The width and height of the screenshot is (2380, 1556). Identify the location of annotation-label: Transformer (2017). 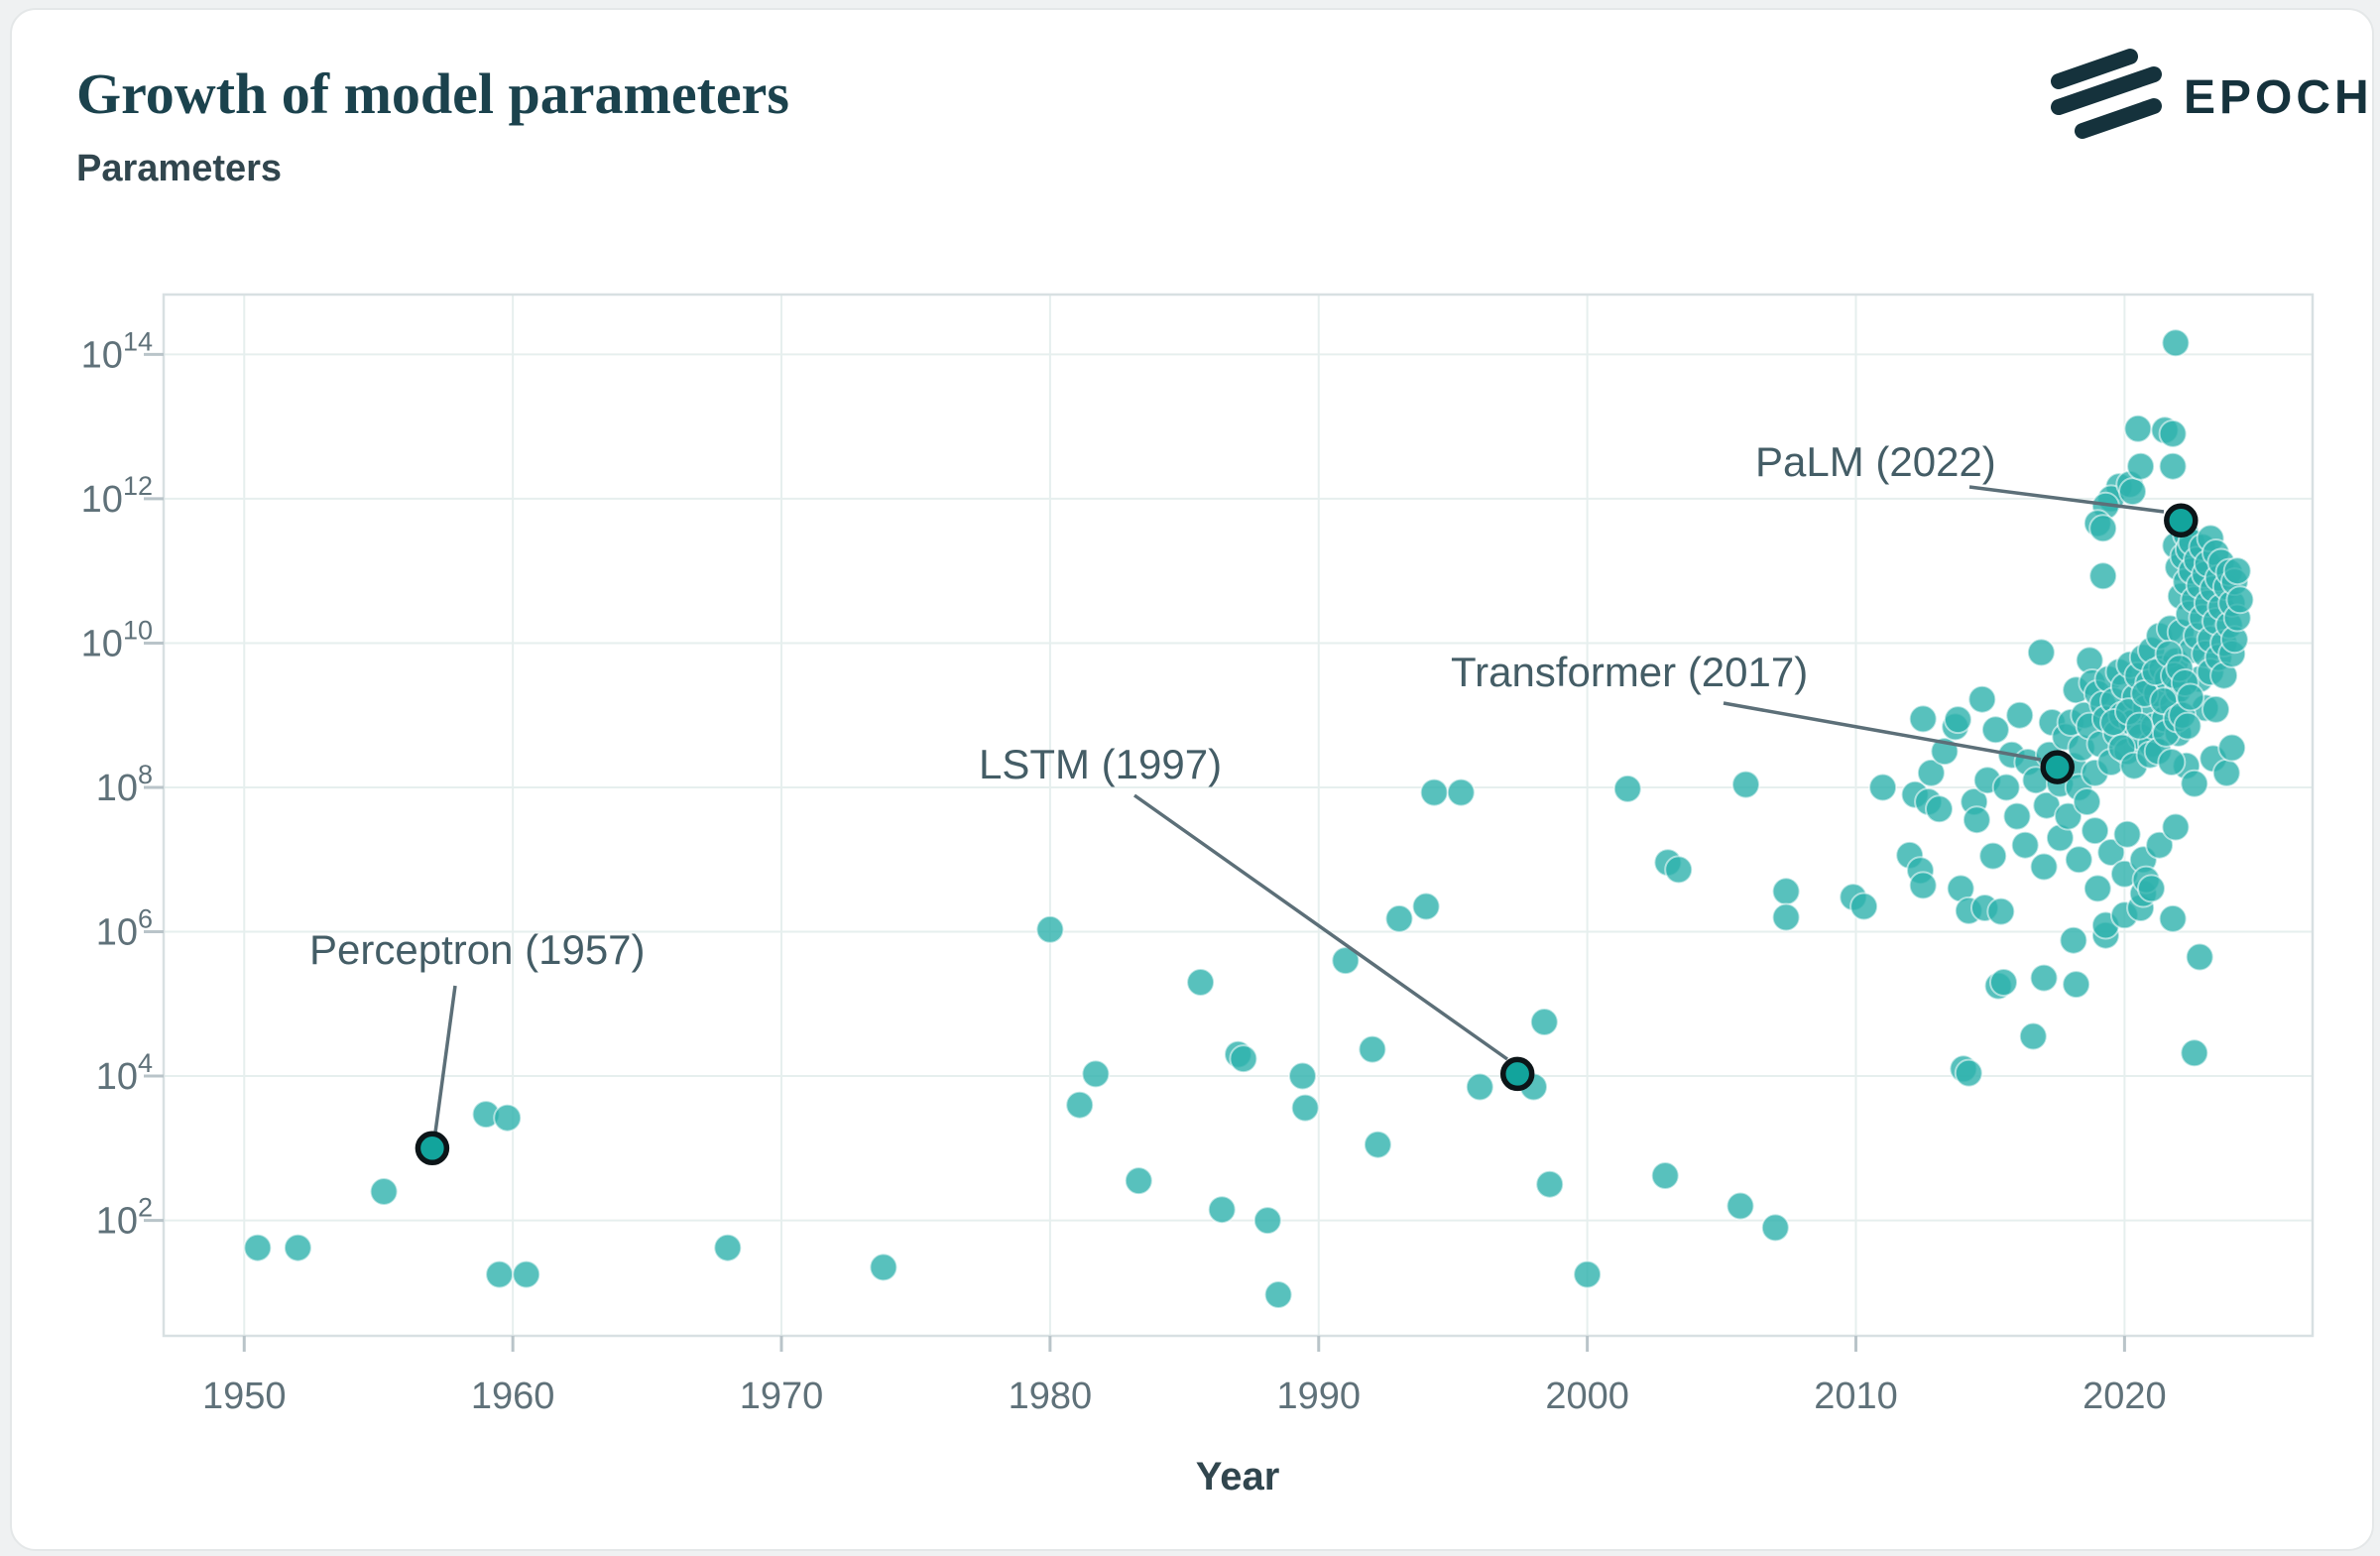
(1629, 672).